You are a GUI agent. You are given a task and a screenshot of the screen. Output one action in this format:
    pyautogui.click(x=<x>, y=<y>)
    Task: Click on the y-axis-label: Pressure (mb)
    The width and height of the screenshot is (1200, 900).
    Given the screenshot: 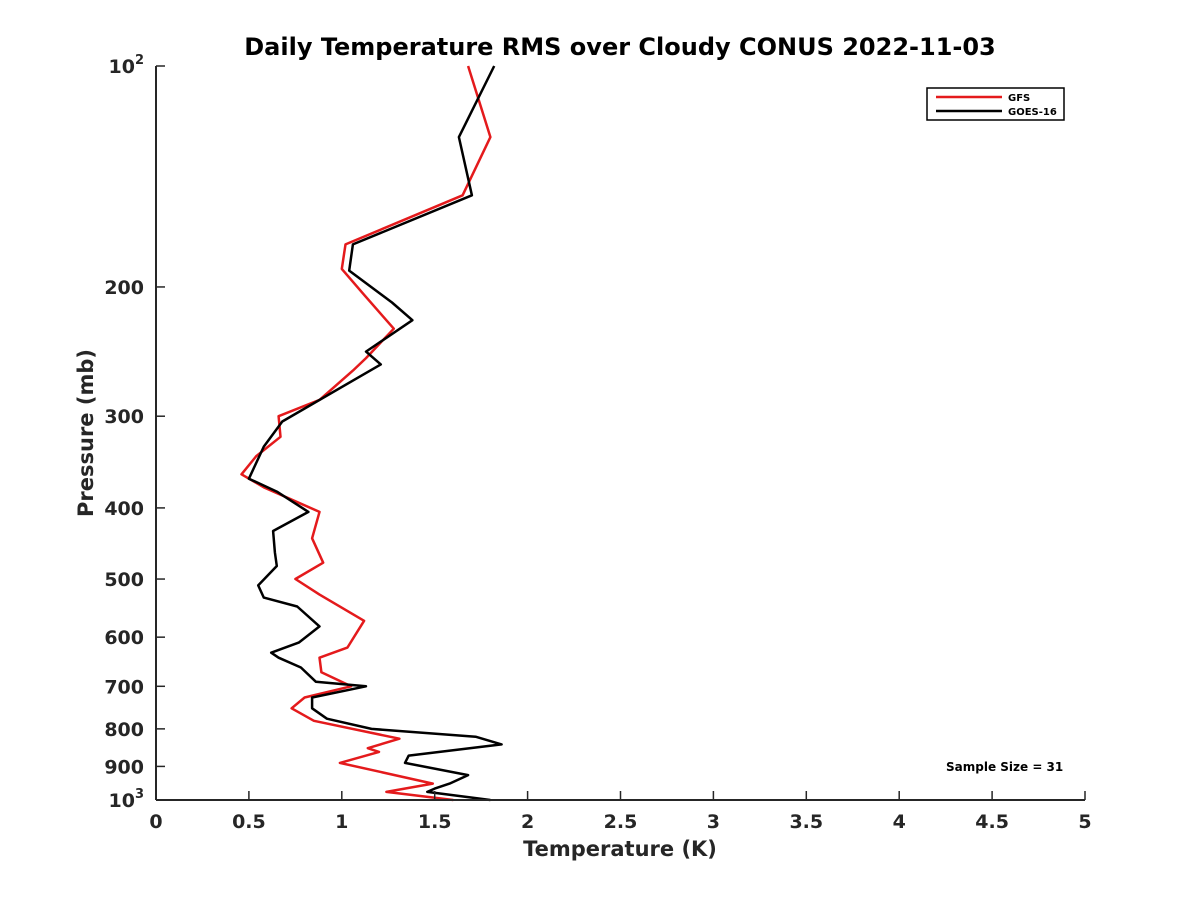 What is the action you would take?
    pyautogui.click(x=86, y=433)
    